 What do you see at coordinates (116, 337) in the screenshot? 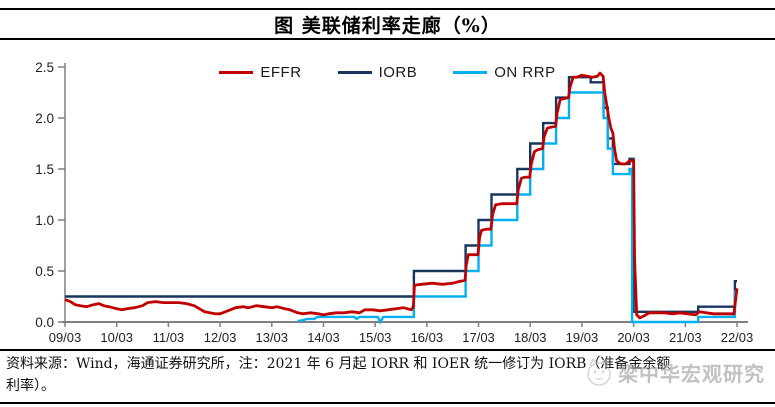
I see `x-tick-label: 10/03` at bounding box center [116, 337].